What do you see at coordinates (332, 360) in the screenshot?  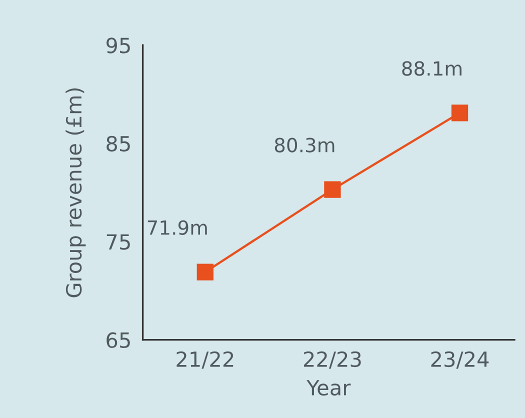 I see `x-tick-label: 22/23` at bounding box center [332, 360].